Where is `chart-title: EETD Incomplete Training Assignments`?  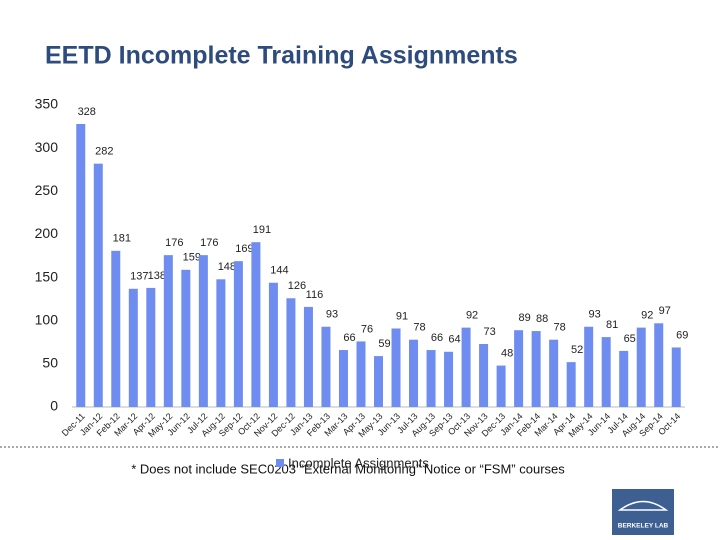 chart-title: EETD Incomplete Training Assignments is located at coordinates (281, 56).